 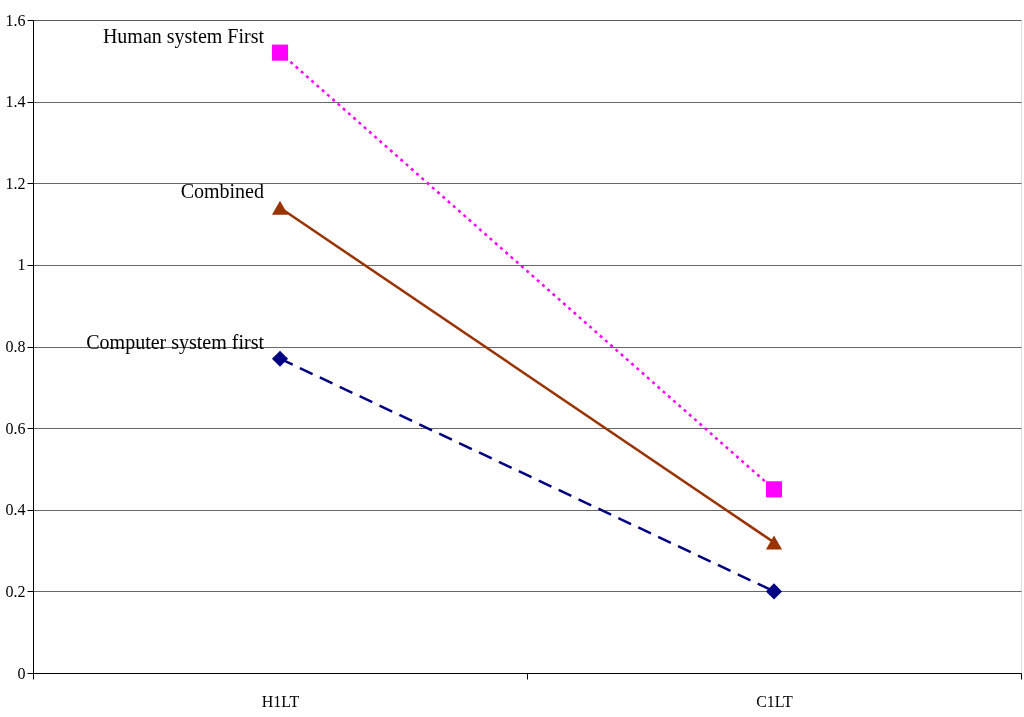 What do you see at coordinates (280, 701) in the screenshot?
I see `x-tick-label: H1LT` at bounding box center [280, 701].